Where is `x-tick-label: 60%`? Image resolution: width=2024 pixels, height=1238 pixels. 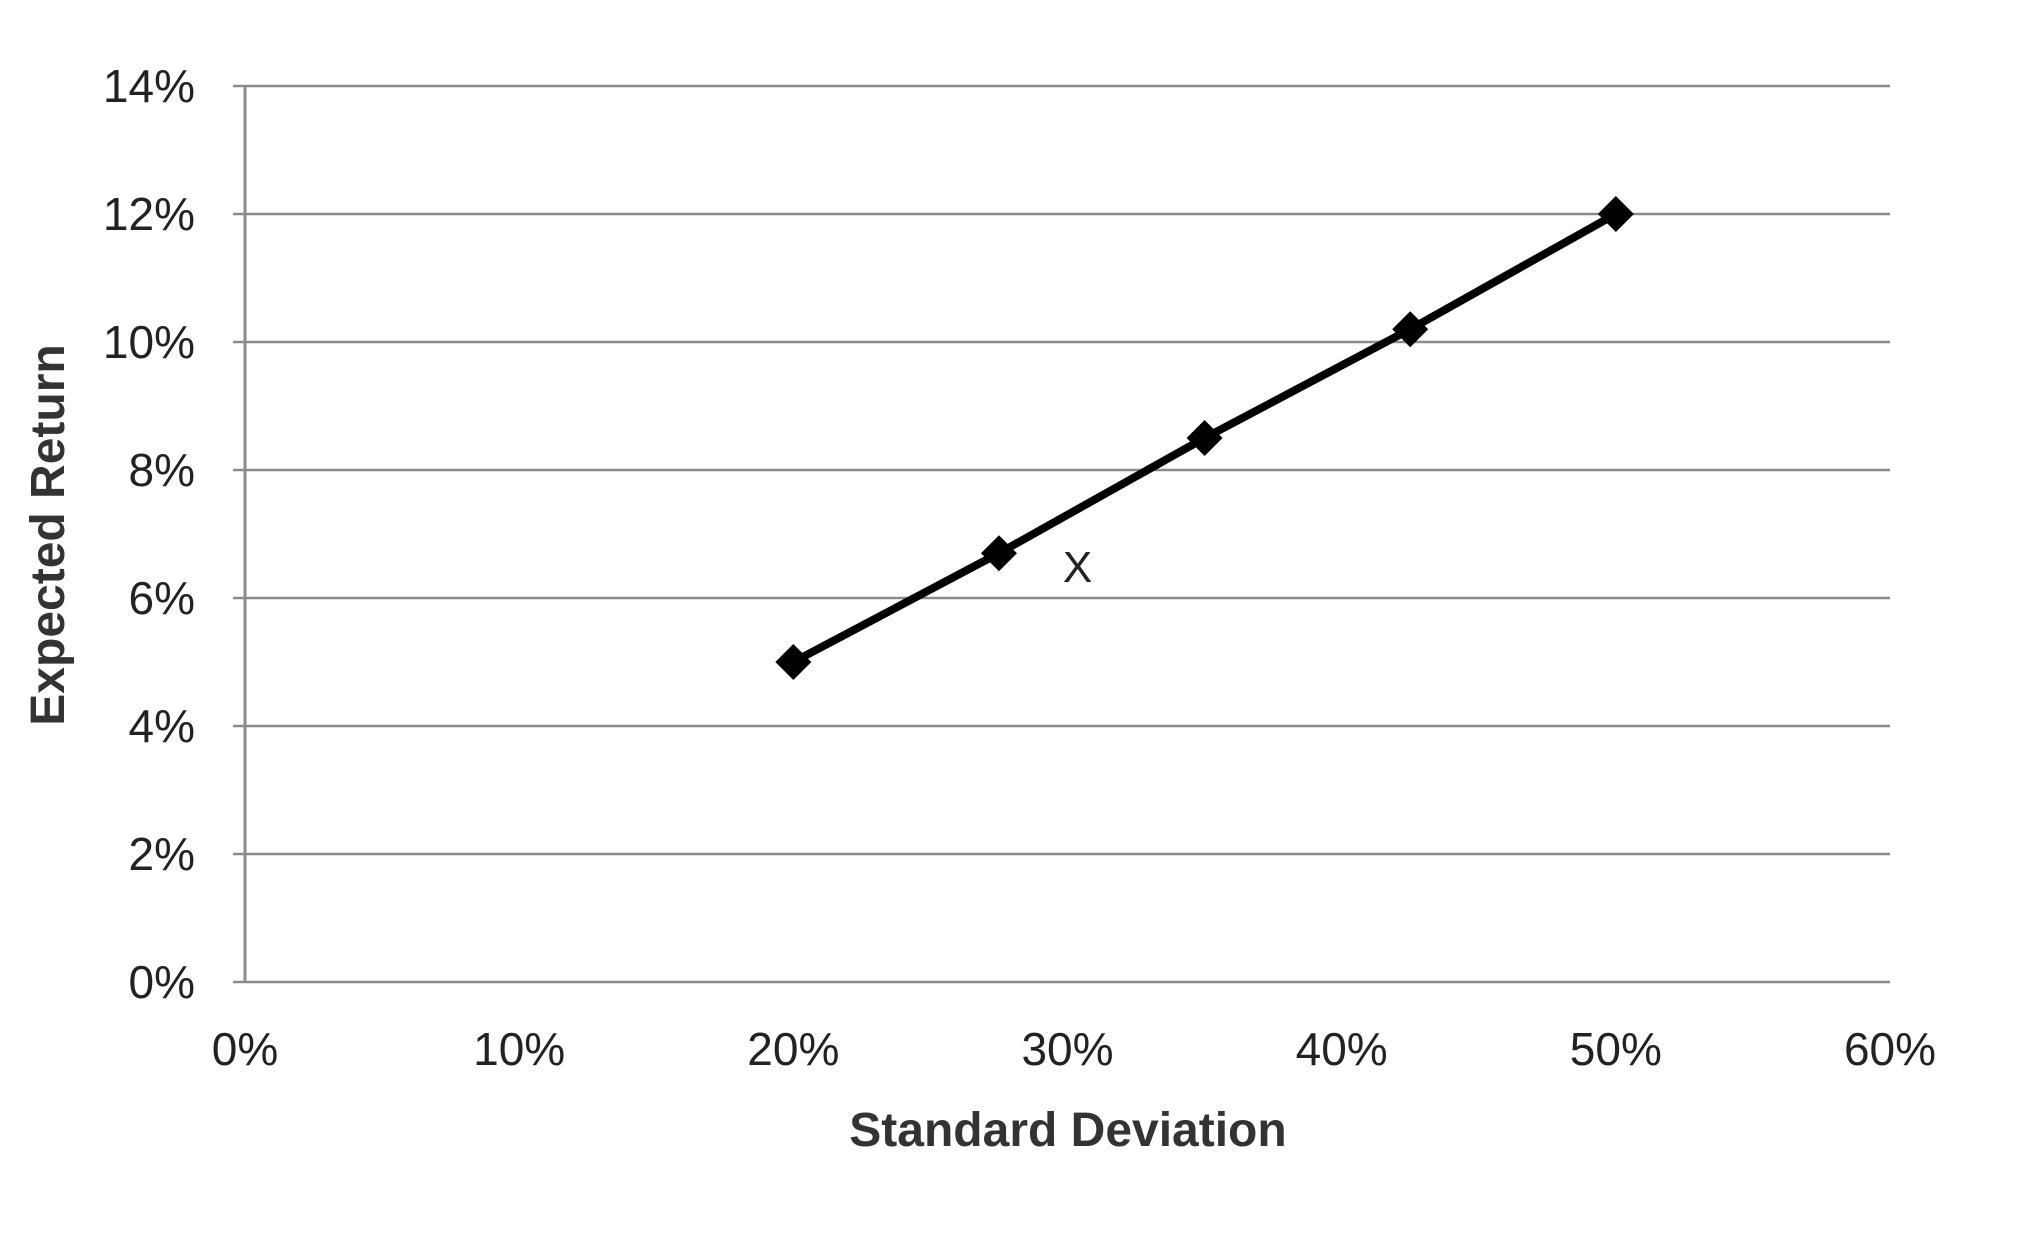
x-tick-label: 60% is located at coordinates (1890, 1049).